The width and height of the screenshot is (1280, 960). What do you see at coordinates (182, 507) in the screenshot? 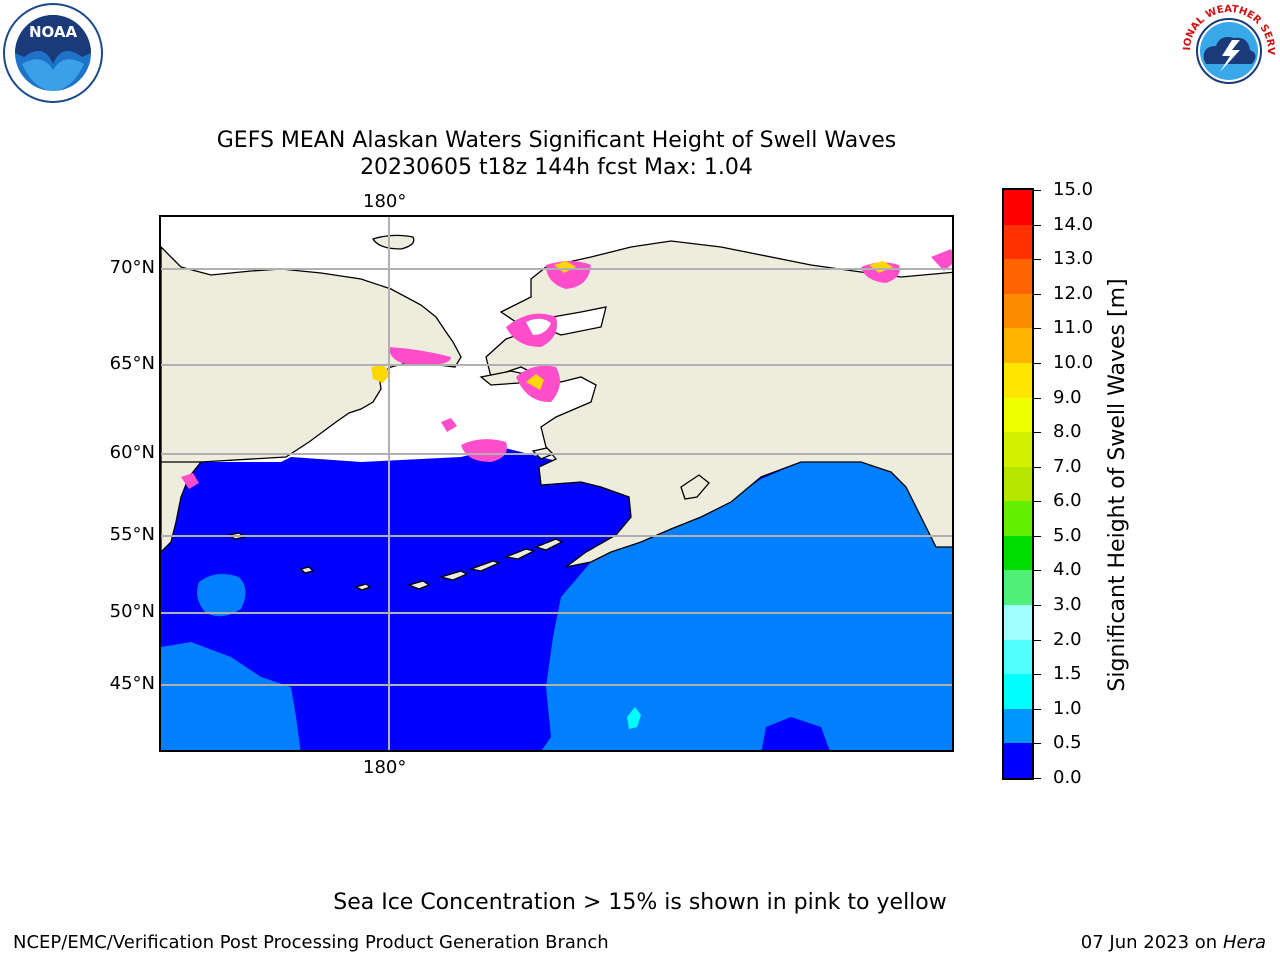
I see `land-kamchatka` at bounding box center [182, 507].